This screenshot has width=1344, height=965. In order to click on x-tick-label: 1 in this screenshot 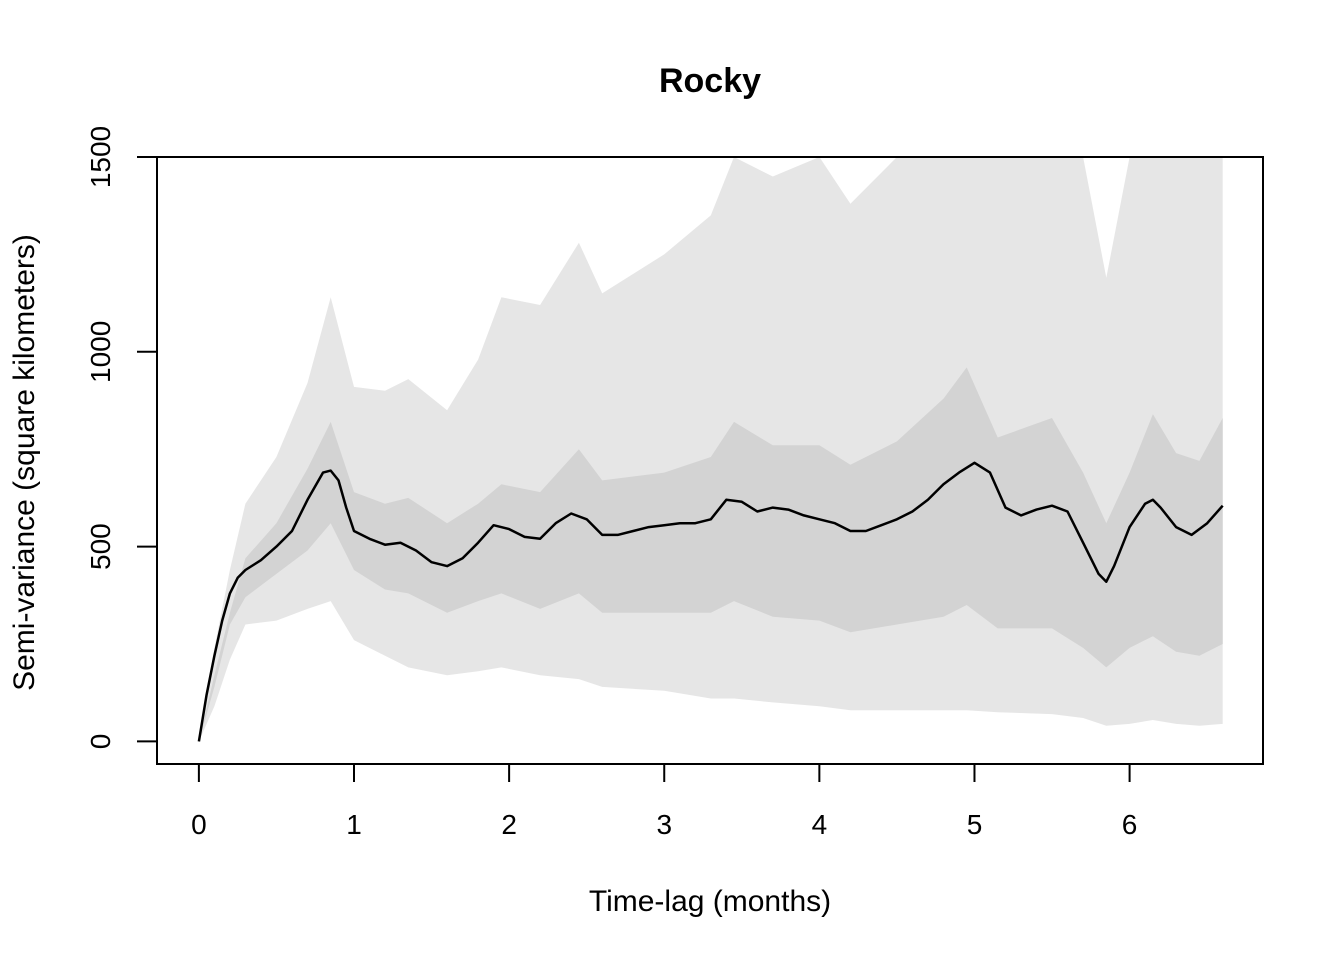, I will do `click(354, 824)`.